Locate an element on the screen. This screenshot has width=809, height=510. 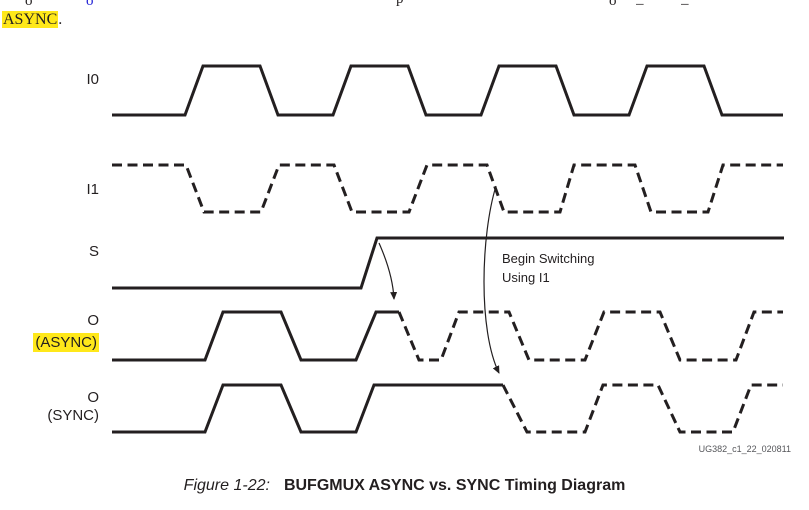
async-switch-arrow is located at coordinates (388, 271).